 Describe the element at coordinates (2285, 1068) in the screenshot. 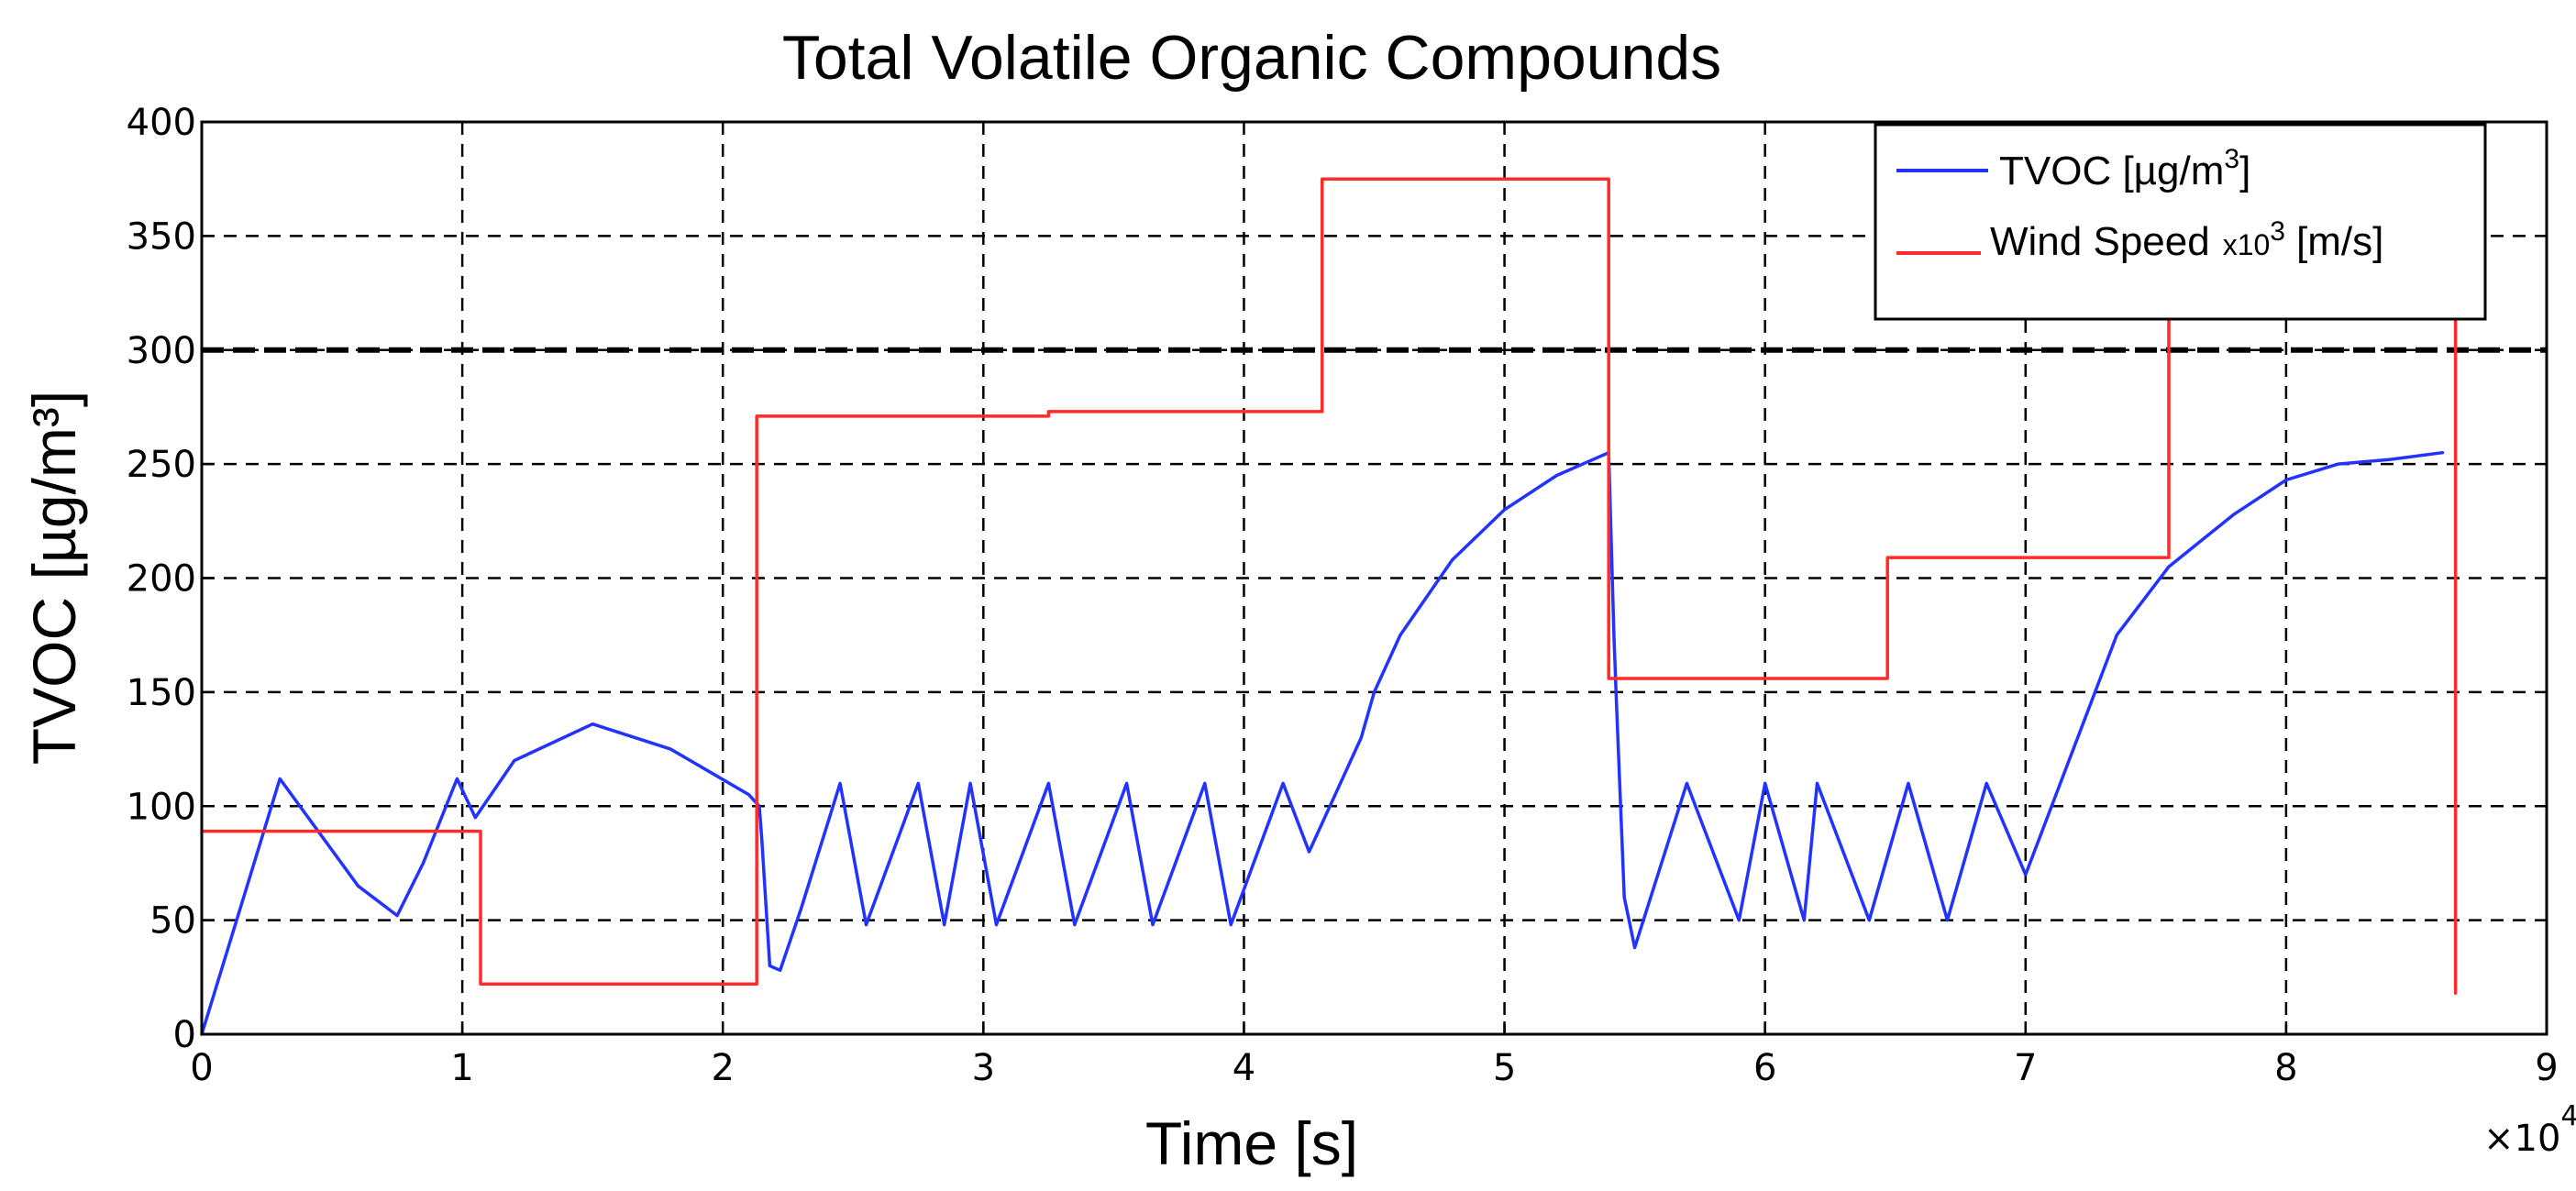

I see `x-tick-label: 8` at that location.